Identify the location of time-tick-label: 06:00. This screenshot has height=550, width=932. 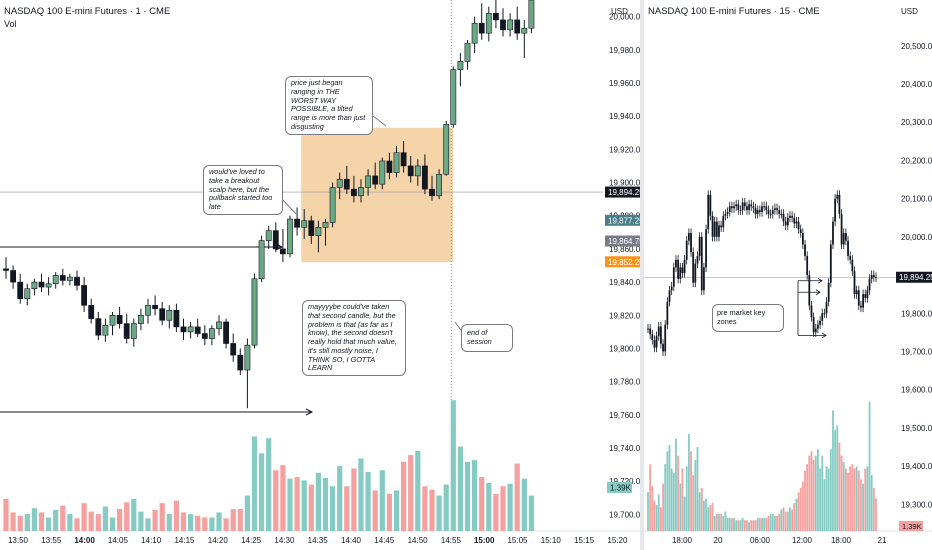
(760, 540).